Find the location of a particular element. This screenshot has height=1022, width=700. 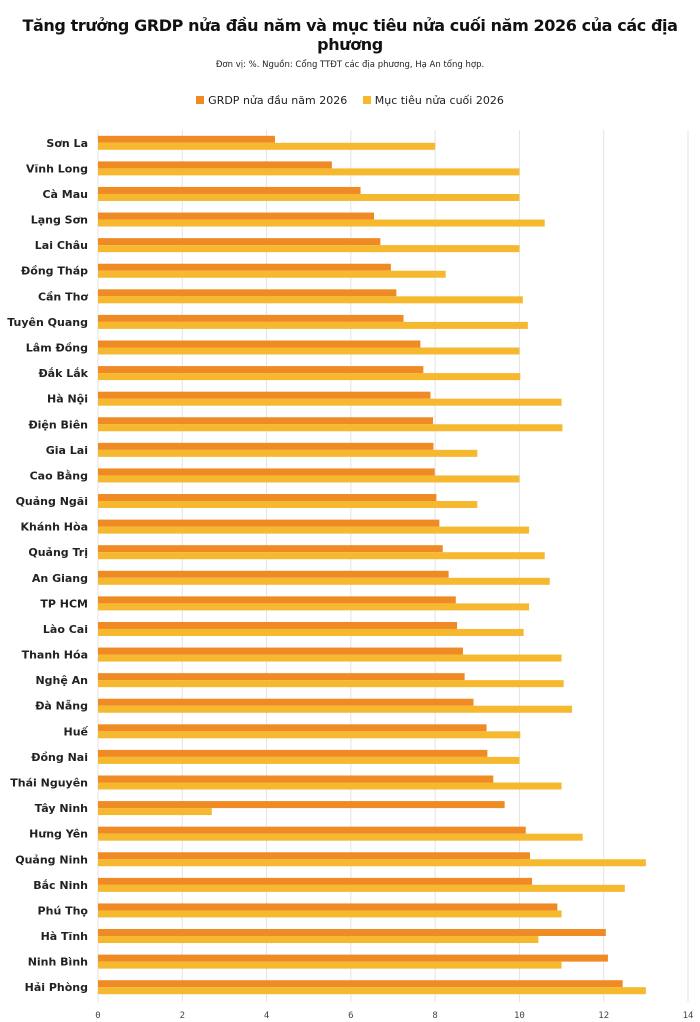

x-tick-label: 2 is located at coordinates (182, 1016).